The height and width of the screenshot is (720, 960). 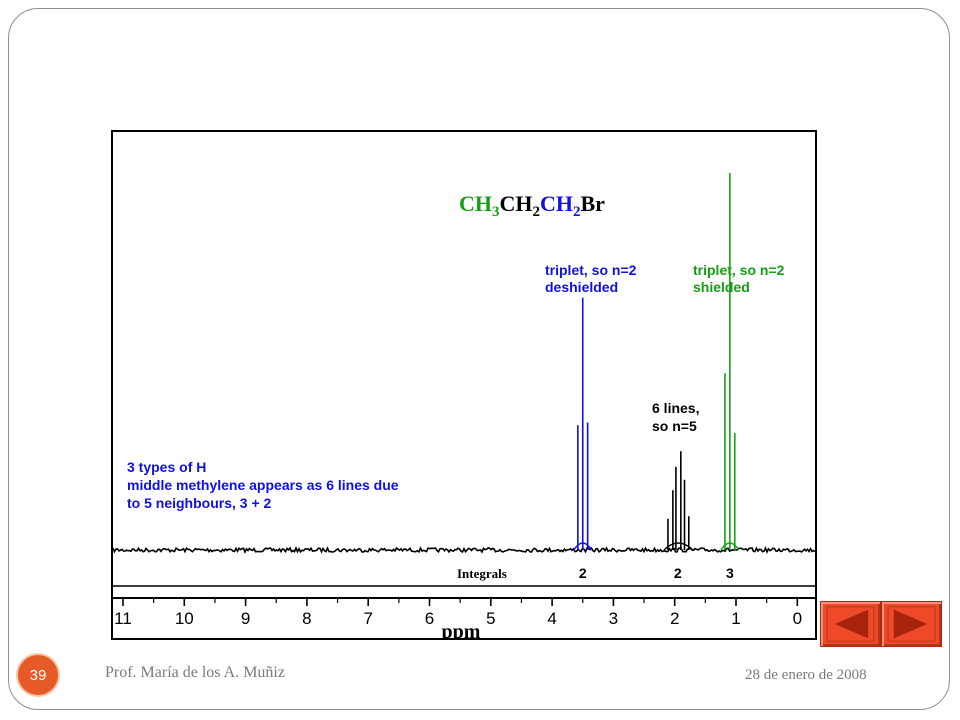 I want to click on page-number-badge: 39, so click(x=38, y=675).